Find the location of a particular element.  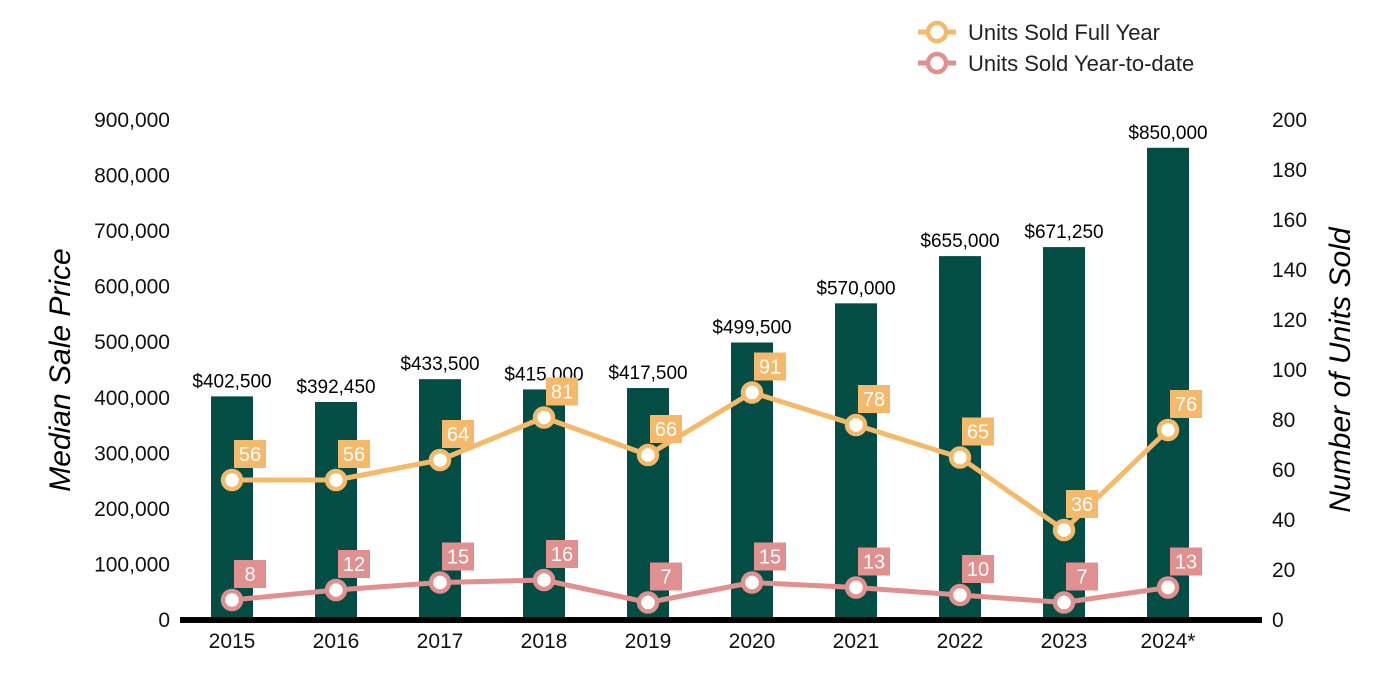

series-line is located at coordinates (701, 461).